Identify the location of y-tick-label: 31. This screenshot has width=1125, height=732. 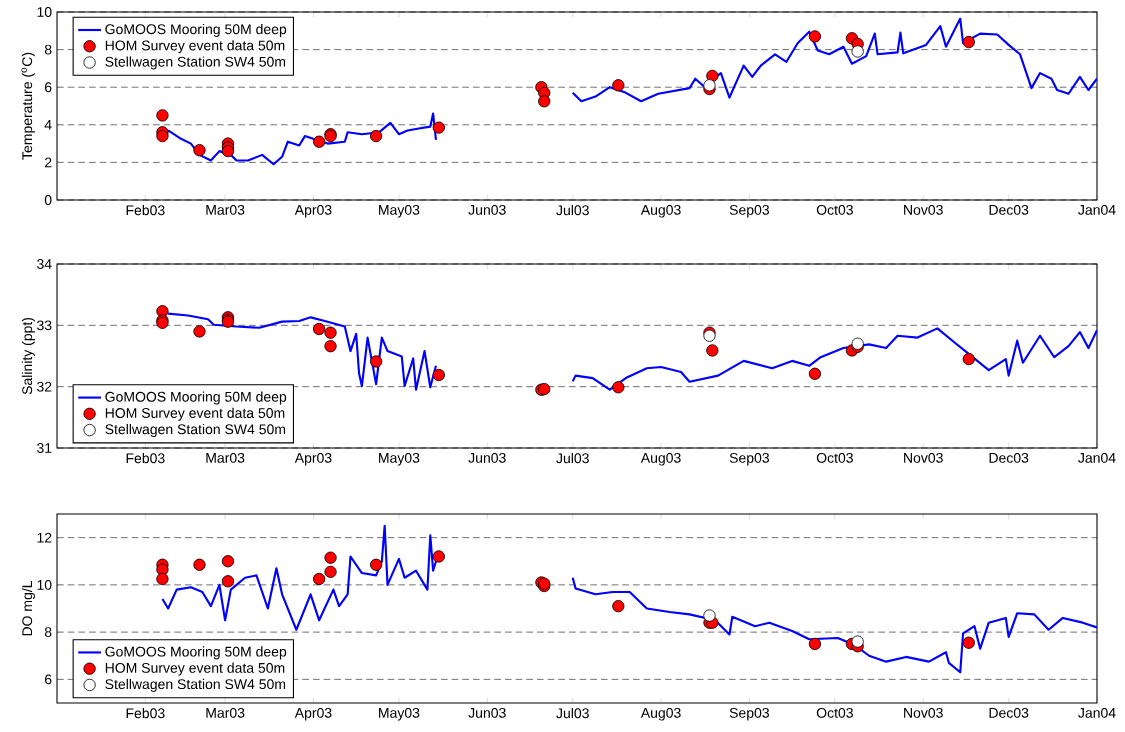
(44, 448).